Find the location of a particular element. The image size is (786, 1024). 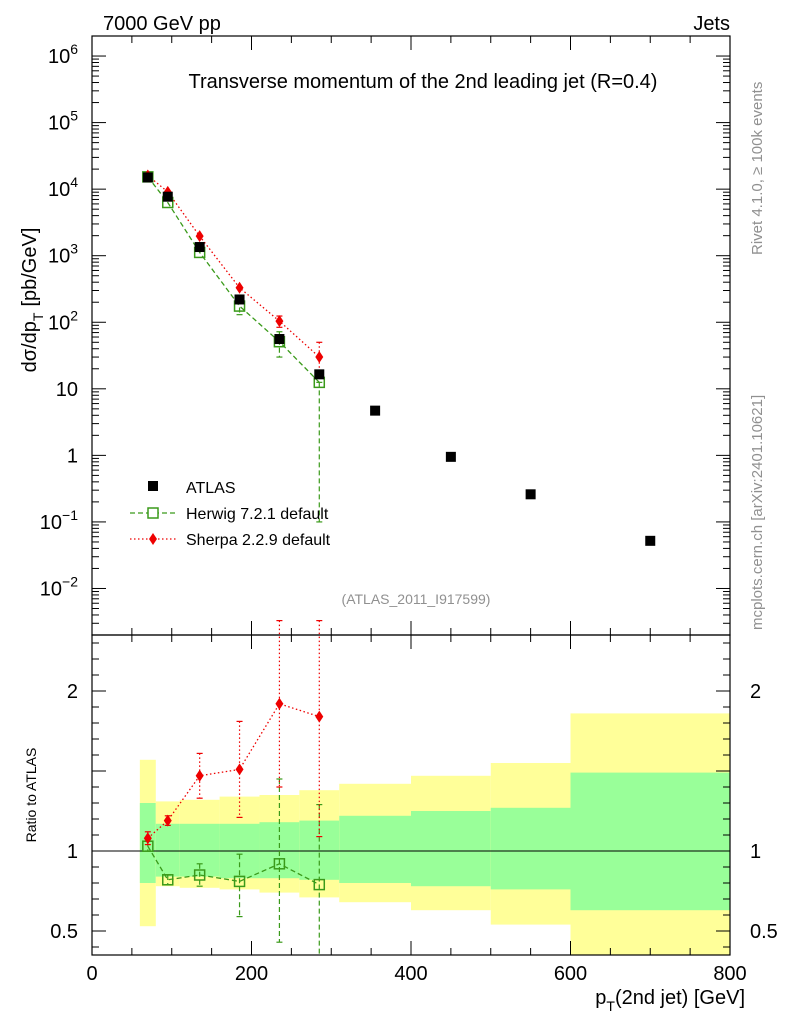

ratio-y-tick-label-right: 1 is located at coordinates (755, 852).